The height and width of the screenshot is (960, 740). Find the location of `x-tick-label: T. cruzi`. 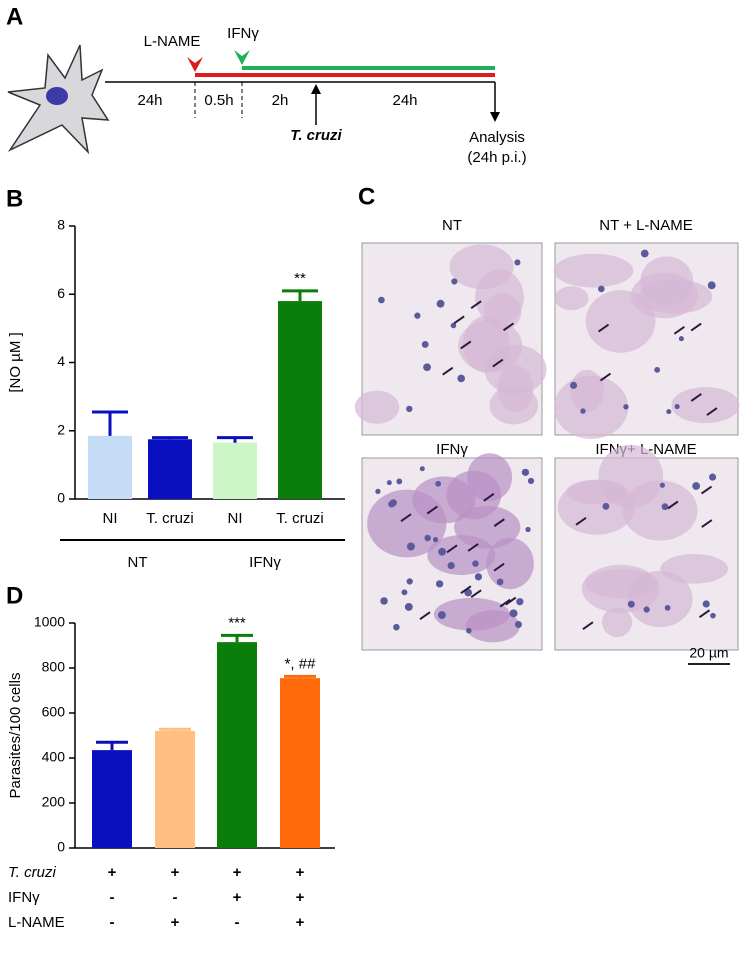

x-tick-label: T. cruzi is located at coordinates (300, 518).